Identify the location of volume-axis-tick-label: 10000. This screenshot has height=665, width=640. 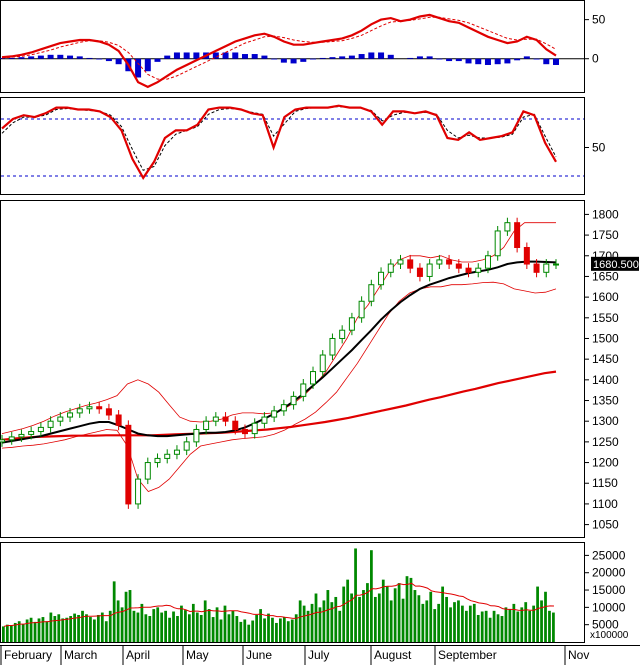
(609, 607).